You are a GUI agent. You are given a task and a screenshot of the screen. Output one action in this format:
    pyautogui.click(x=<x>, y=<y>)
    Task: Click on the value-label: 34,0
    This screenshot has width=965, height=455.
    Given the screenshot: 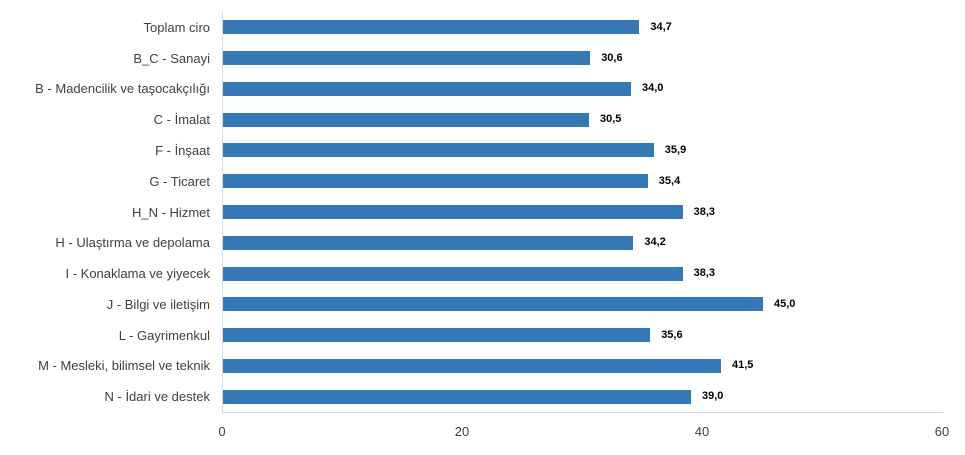 What is the action you would take?
    pyautogui.click(x=653, y=88)
    